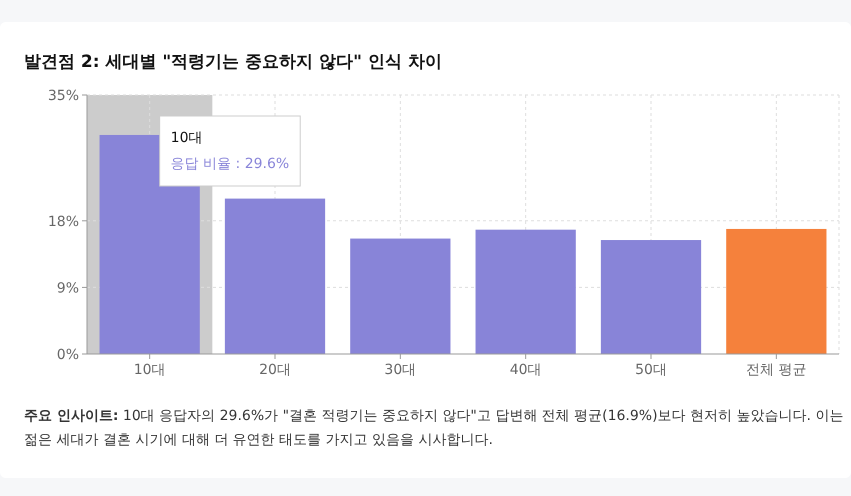 The image size is (851, 496). What do you see at coordinates (63, 96) in the screenshot?
I see `y-tick-label: 35%` at bounding box center [63, 96].